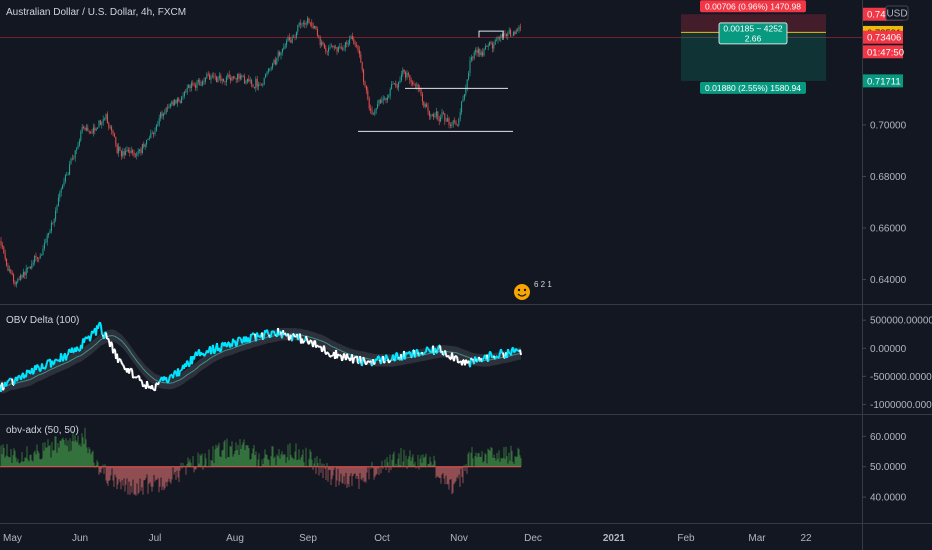 The height and width of the screenshot is (550, 932). What do you see at coordinates (459, 538) in the screenshot?
I see `time-axis-label: Nov` at bounding box center [459, 538].